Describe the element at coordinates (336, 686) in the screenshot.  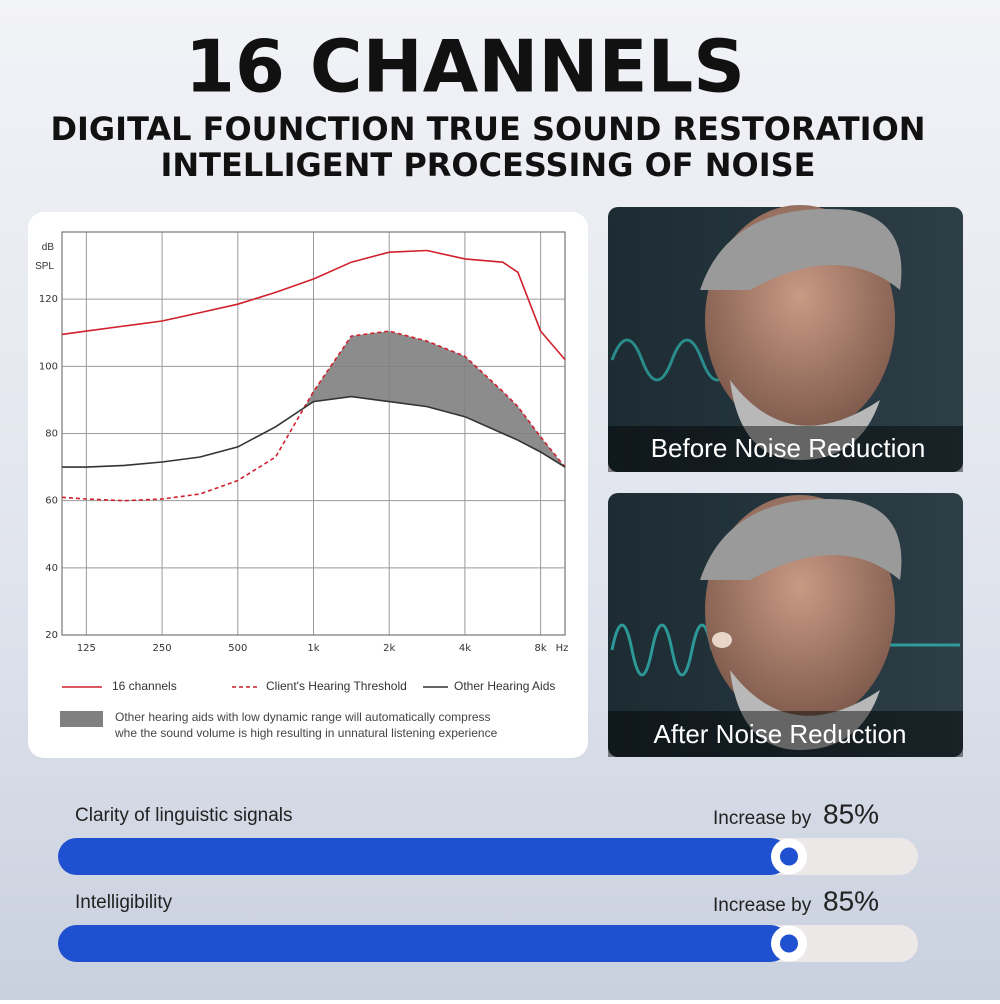
I see `legend-label: Client's Hearing Threshold` at that location.